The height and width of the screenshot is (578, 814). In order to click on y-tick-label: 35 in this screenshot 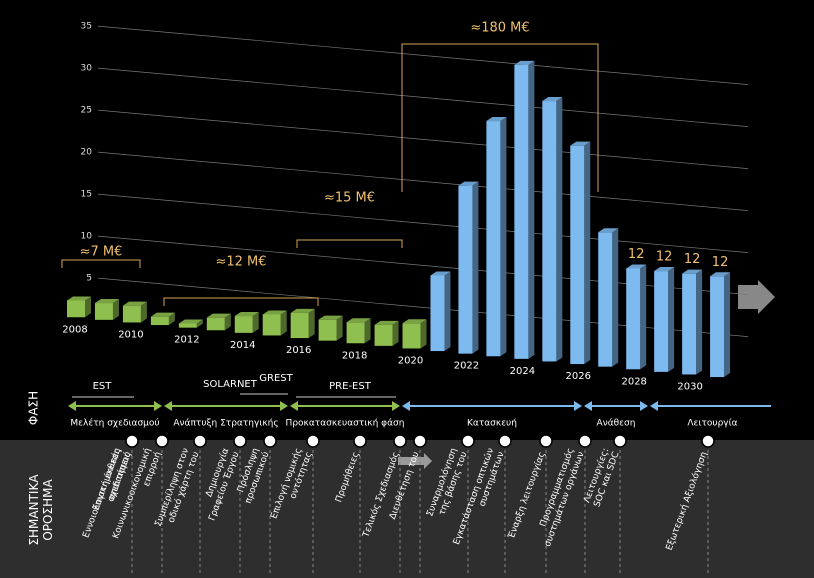, I will do `click(86, 27)`.